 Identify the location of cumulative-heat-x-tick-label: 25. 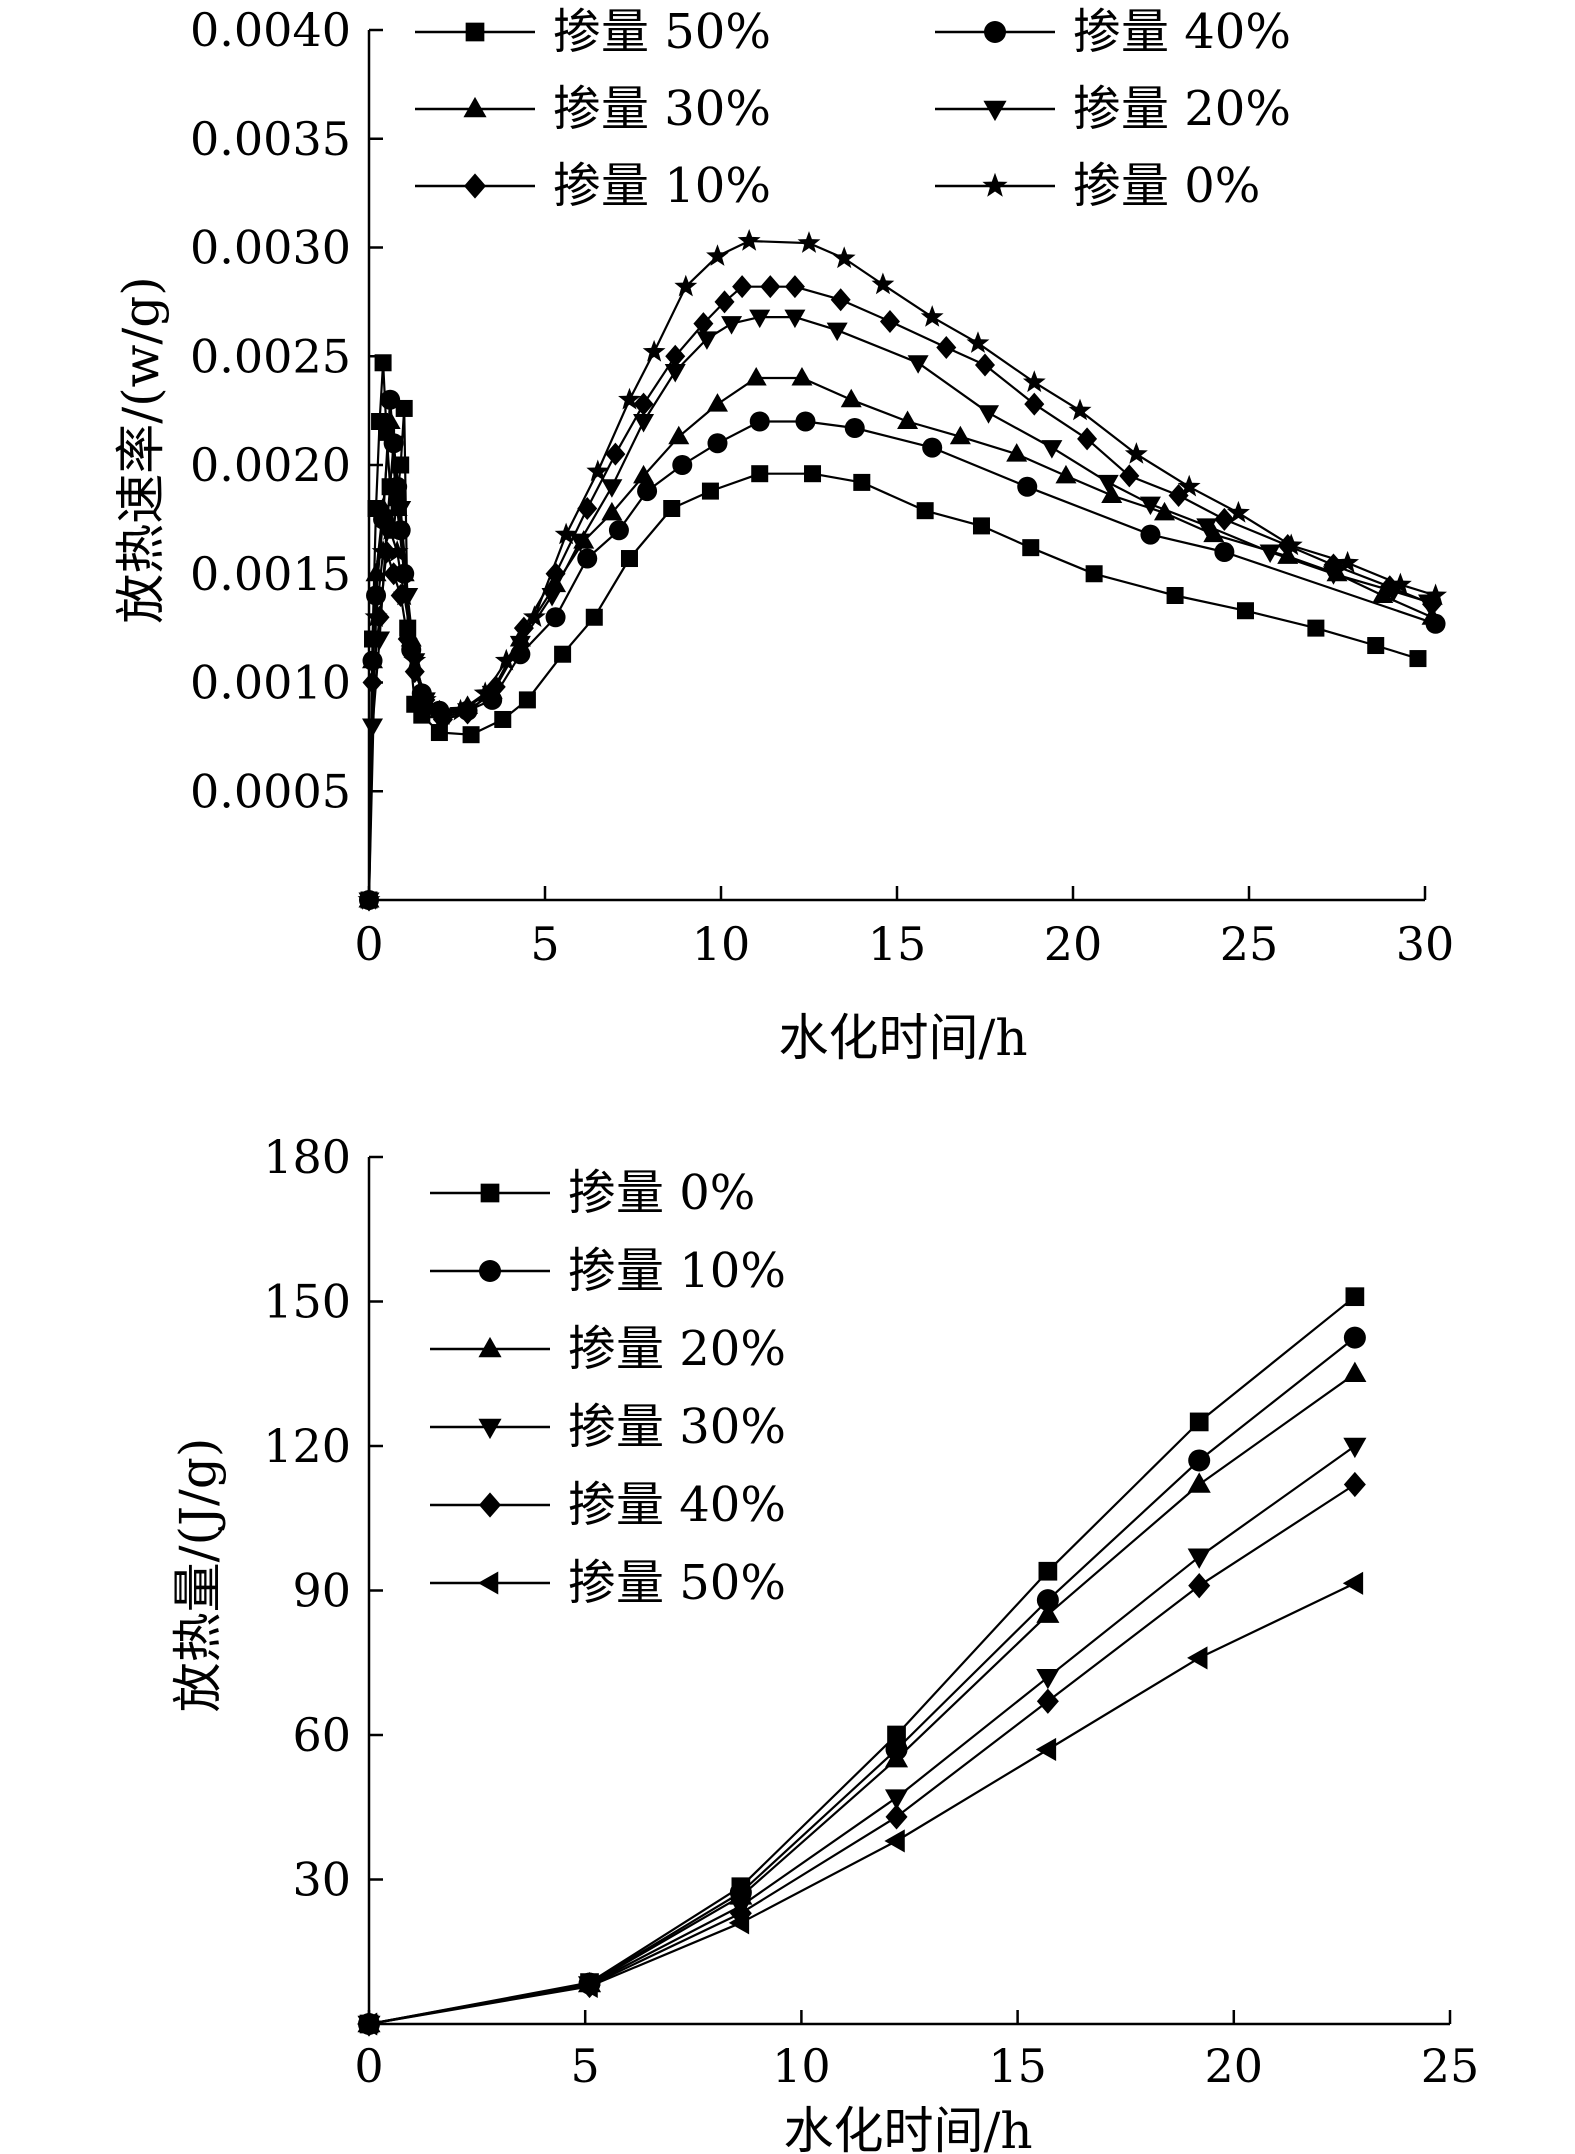
(1450, 2066).